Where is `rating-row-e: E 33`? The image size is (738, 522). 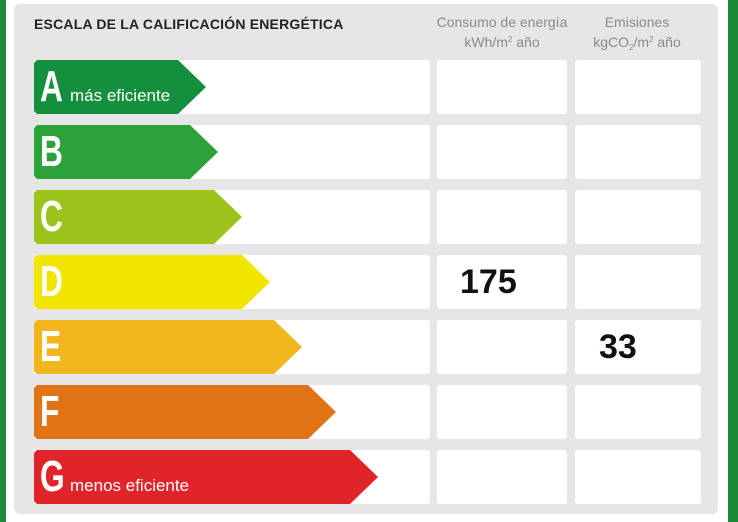 rating-row-e: E 33 is located at coordinates (369, 347).